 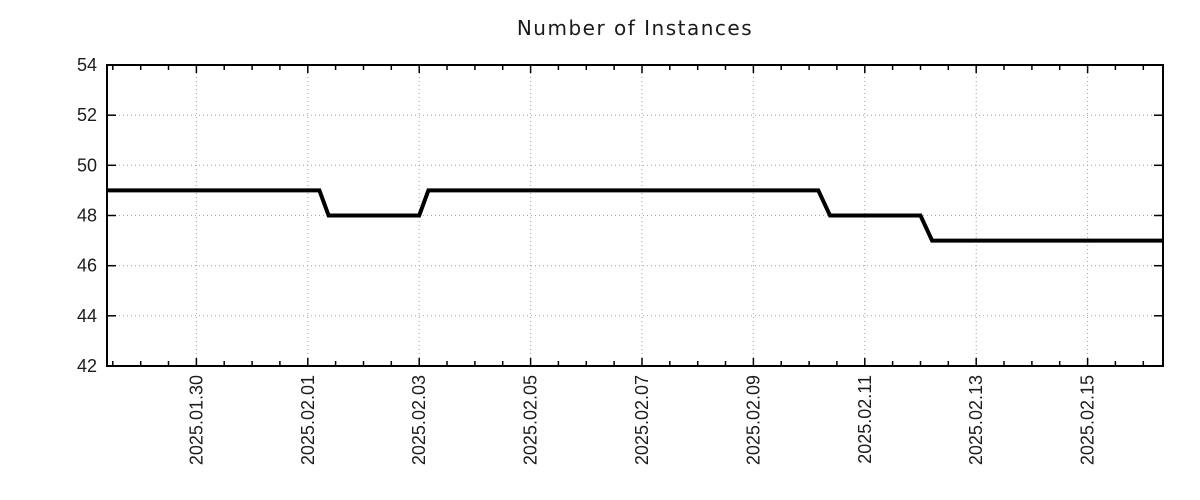 I want to click on y-tick-label: 50, so click(x=87, y=165).